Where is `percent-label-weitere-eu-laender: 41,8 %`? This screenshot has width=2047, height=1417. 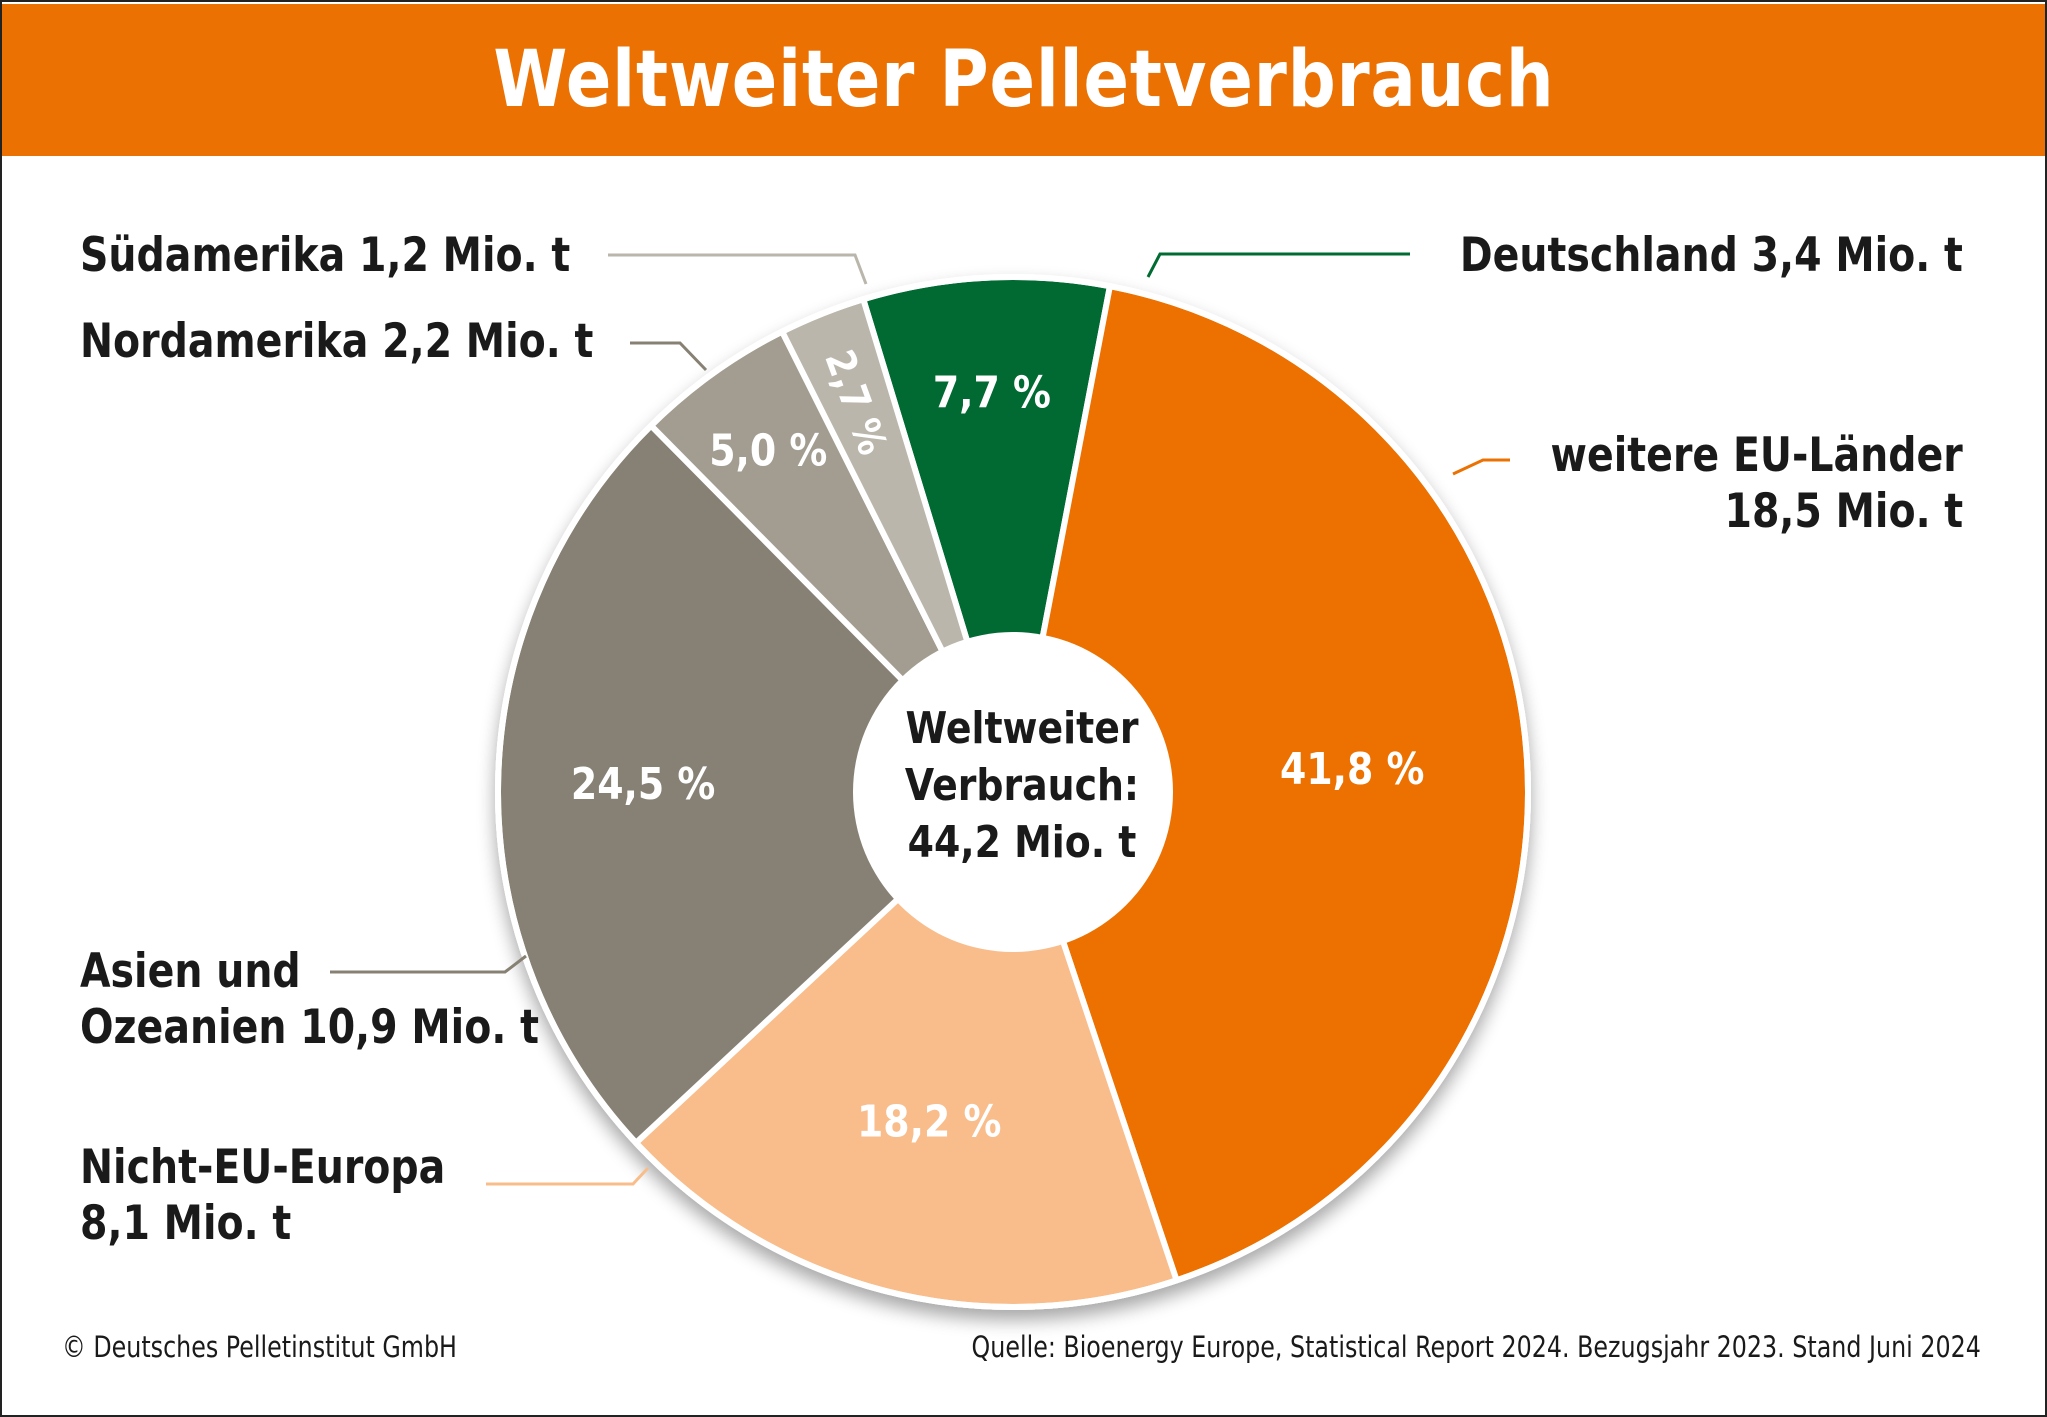
percent-label-weitere-eu-laender: 41,8 % is located at coordinates (1352, 769).